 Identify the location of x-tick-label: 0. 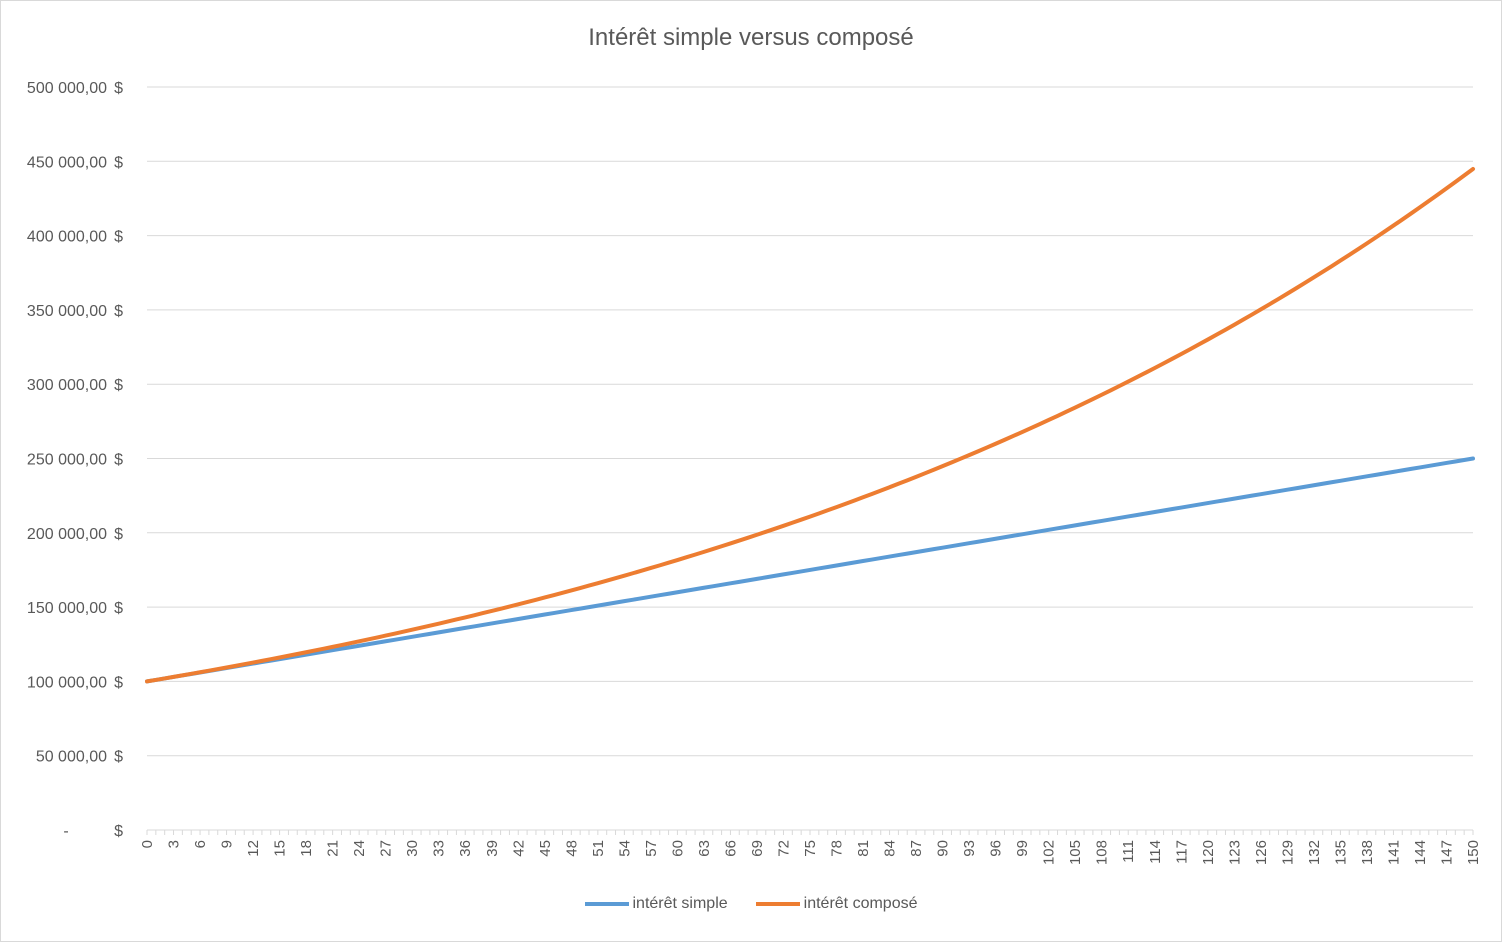
(147, 844).